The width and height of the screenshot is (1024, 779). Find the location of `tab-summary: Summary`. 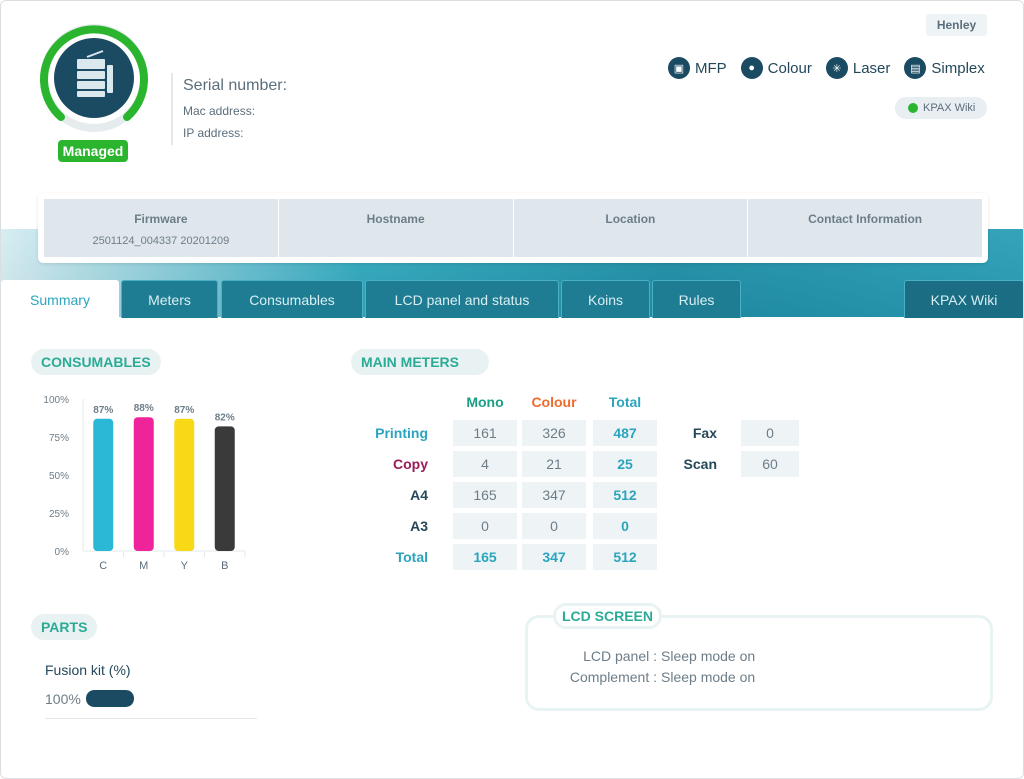

tab-summary: Summary is located at coordinates (60, 299).